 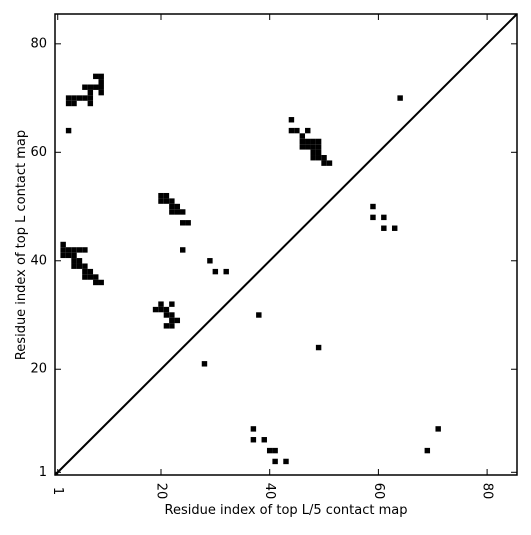 I want to click on x-axis-label: Residue index of top L/5 contact map, so click(x=286, y=510).